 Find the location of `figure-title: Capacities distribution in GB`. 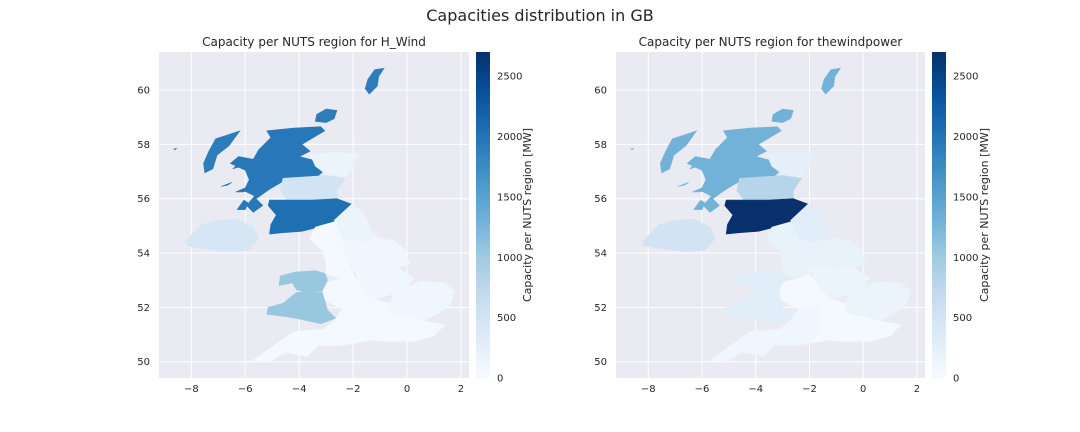

figure-title: Capacities distribution in GB is located at coordinates (539, 15).